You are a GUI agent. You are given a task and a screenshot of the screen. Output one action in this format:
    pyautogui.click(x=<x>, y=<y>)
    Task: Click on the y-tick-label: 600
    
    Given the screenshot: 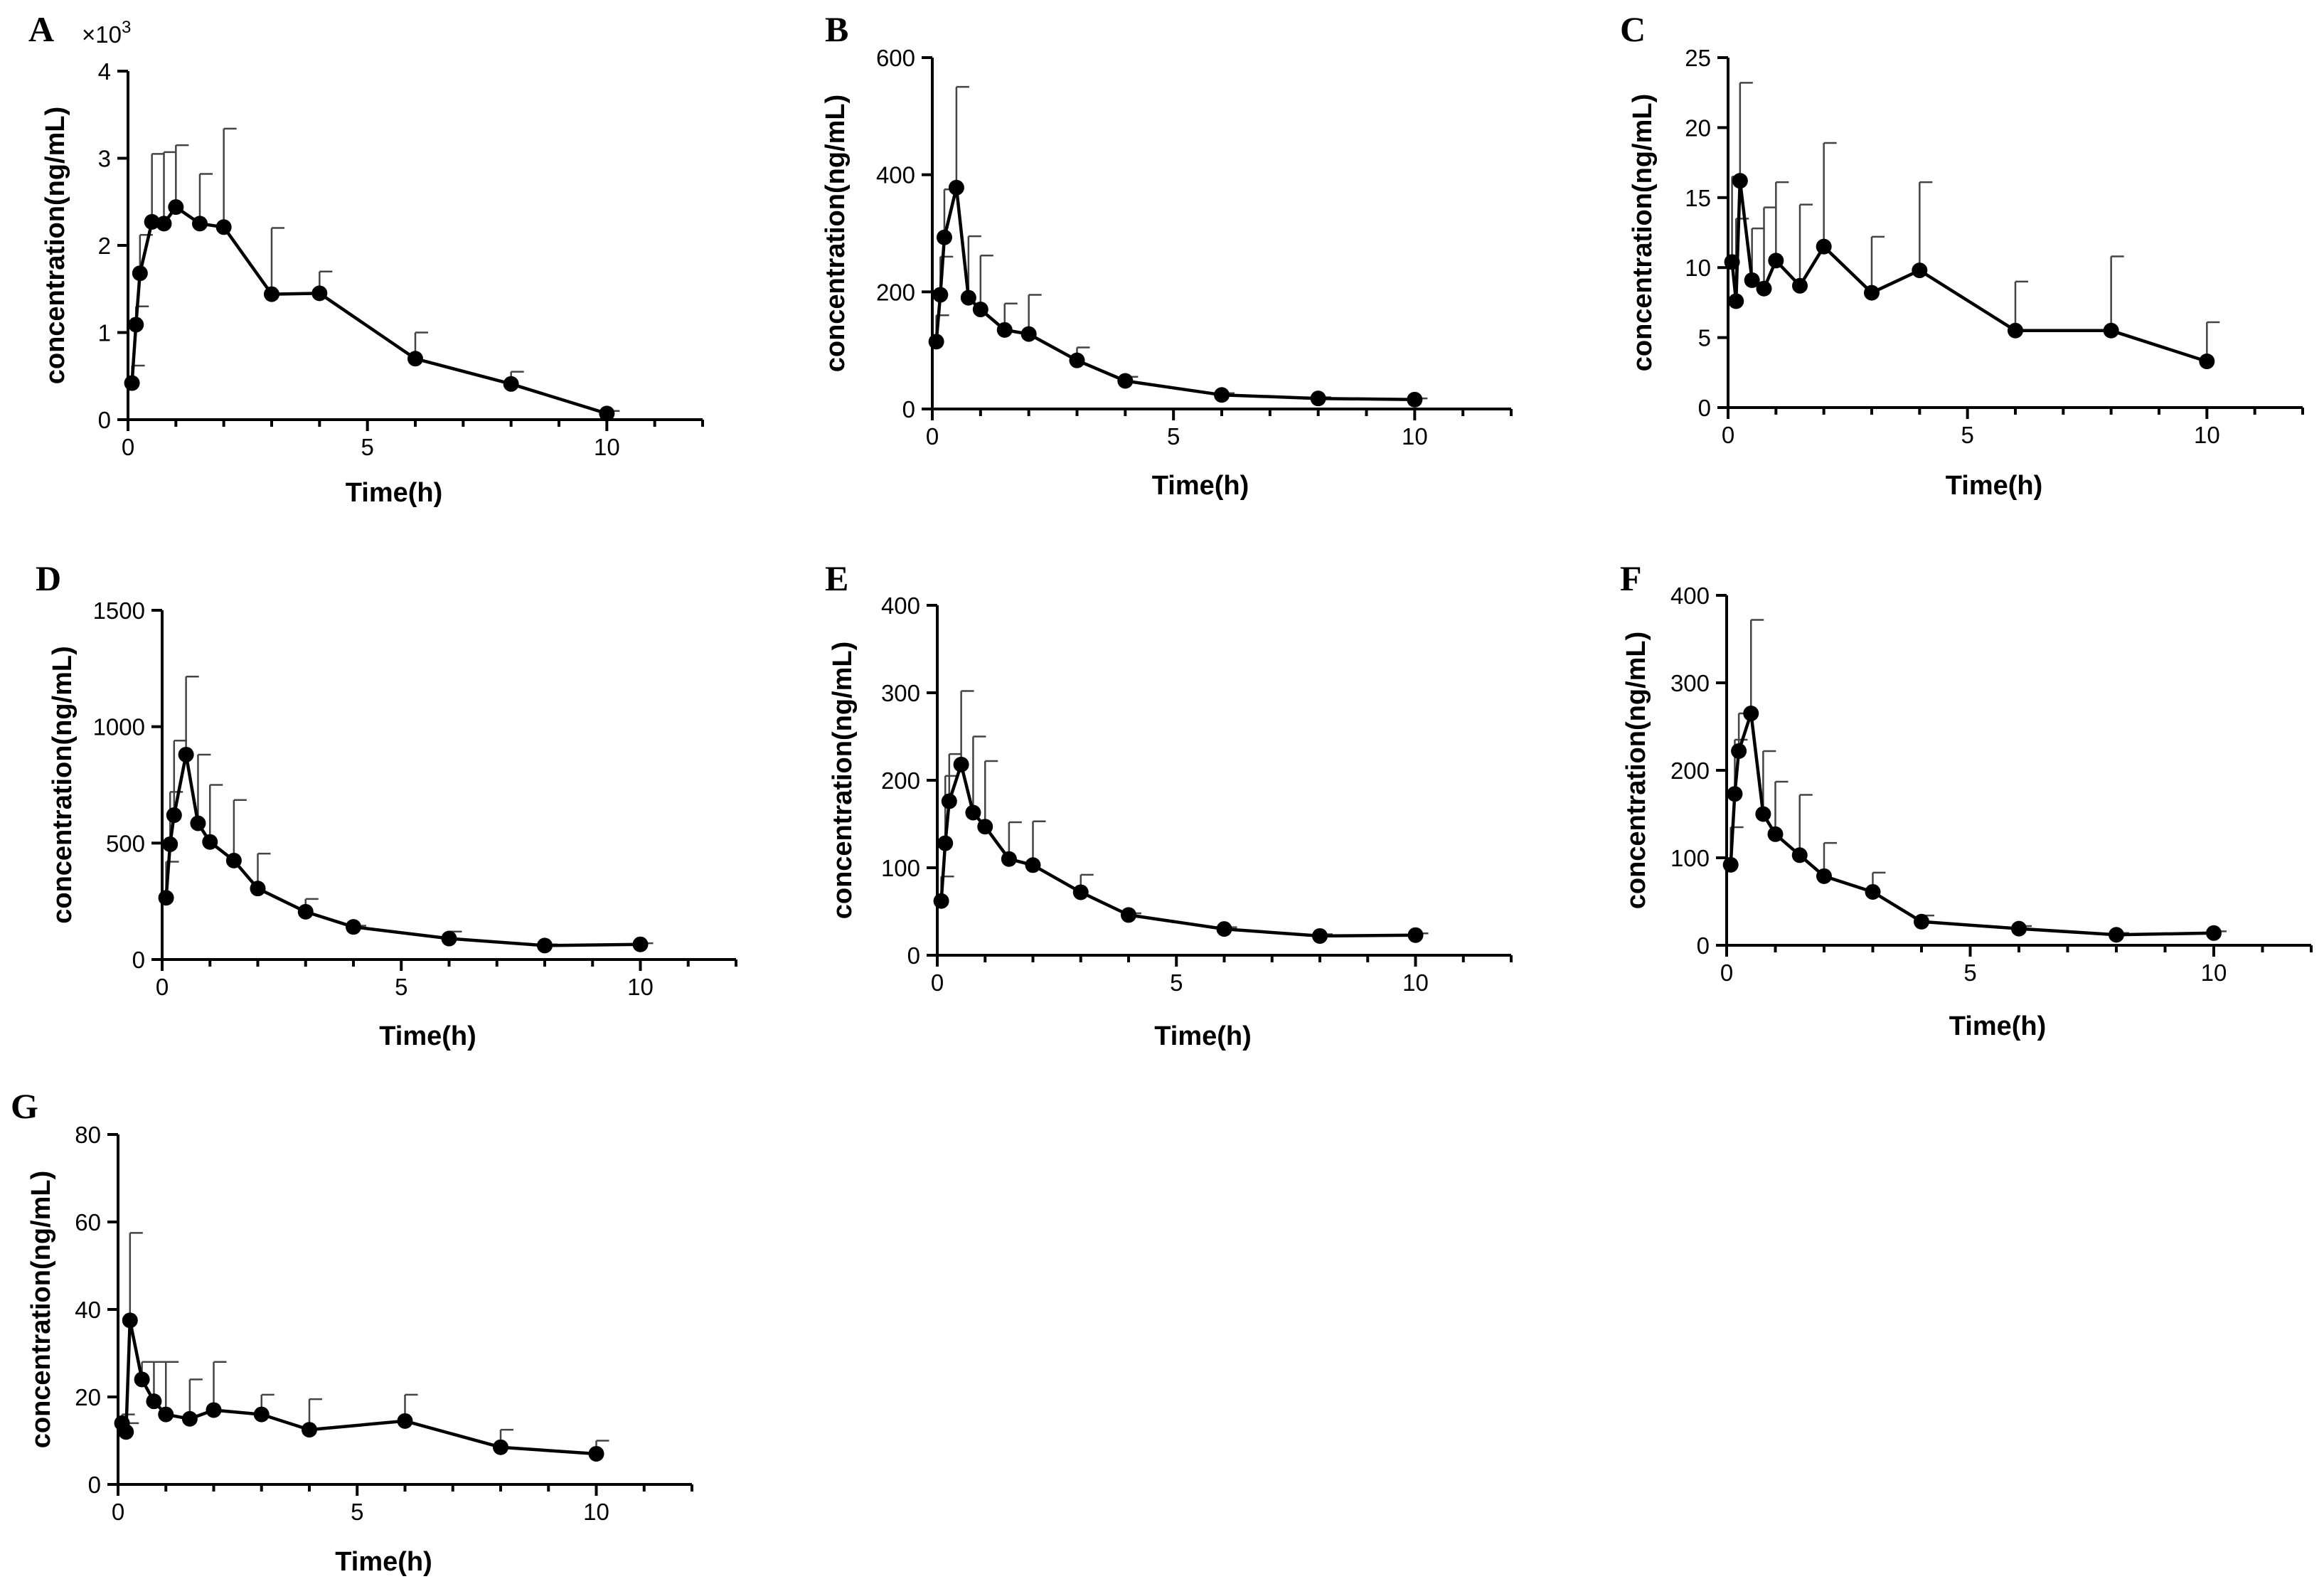 What is the action you would take?
    pyautogui.click(x=895, y=58)
    